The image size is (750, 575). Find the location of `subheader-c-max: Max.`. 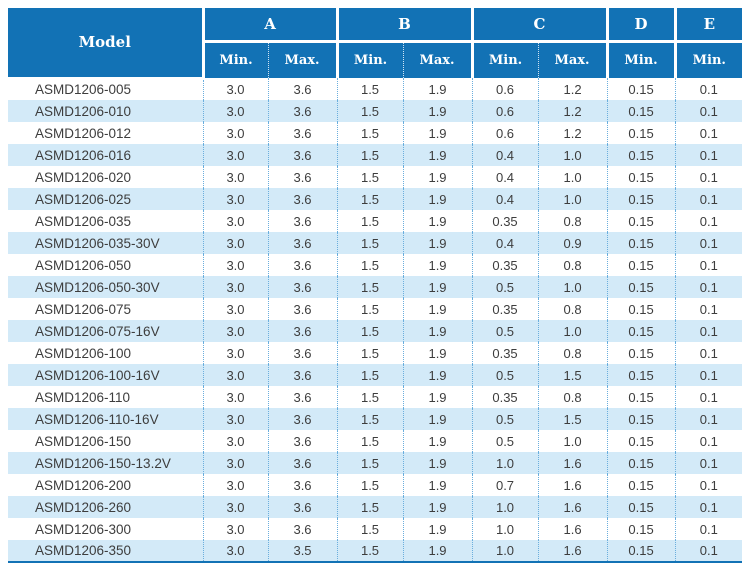

subheader-c-max: Max. is located at coordinates (572, 59).